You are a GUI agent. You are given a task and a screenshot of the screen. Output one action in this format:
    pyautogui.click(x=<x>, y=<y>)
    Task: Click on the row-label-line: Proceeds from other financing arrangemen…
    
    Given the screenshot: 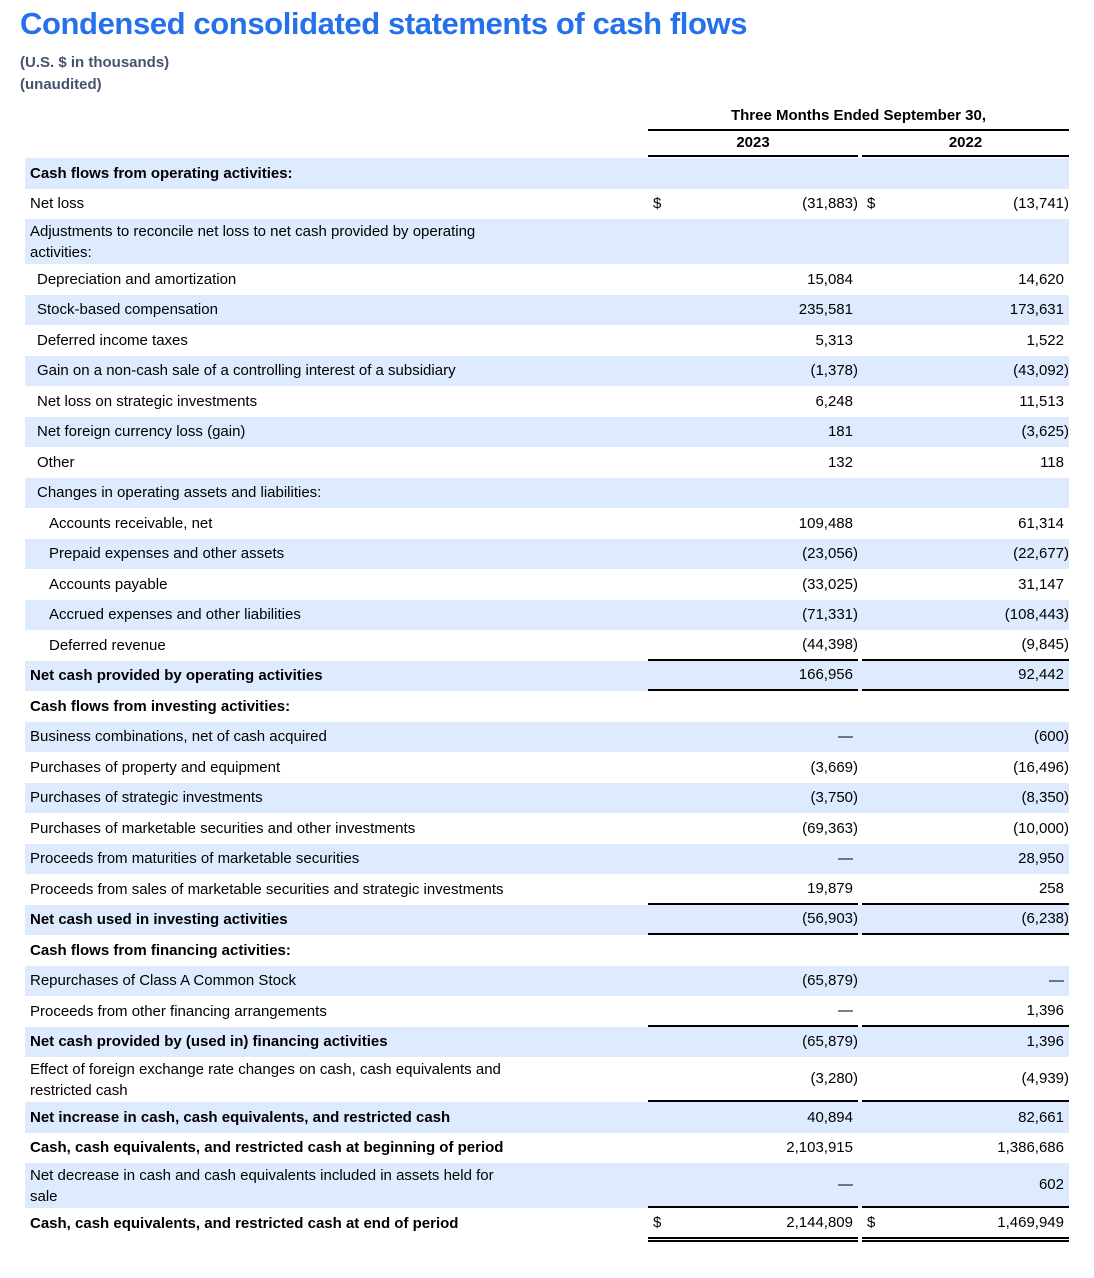 What is the action you would take?
    pyautogui.click(x=178, y=1011)
    